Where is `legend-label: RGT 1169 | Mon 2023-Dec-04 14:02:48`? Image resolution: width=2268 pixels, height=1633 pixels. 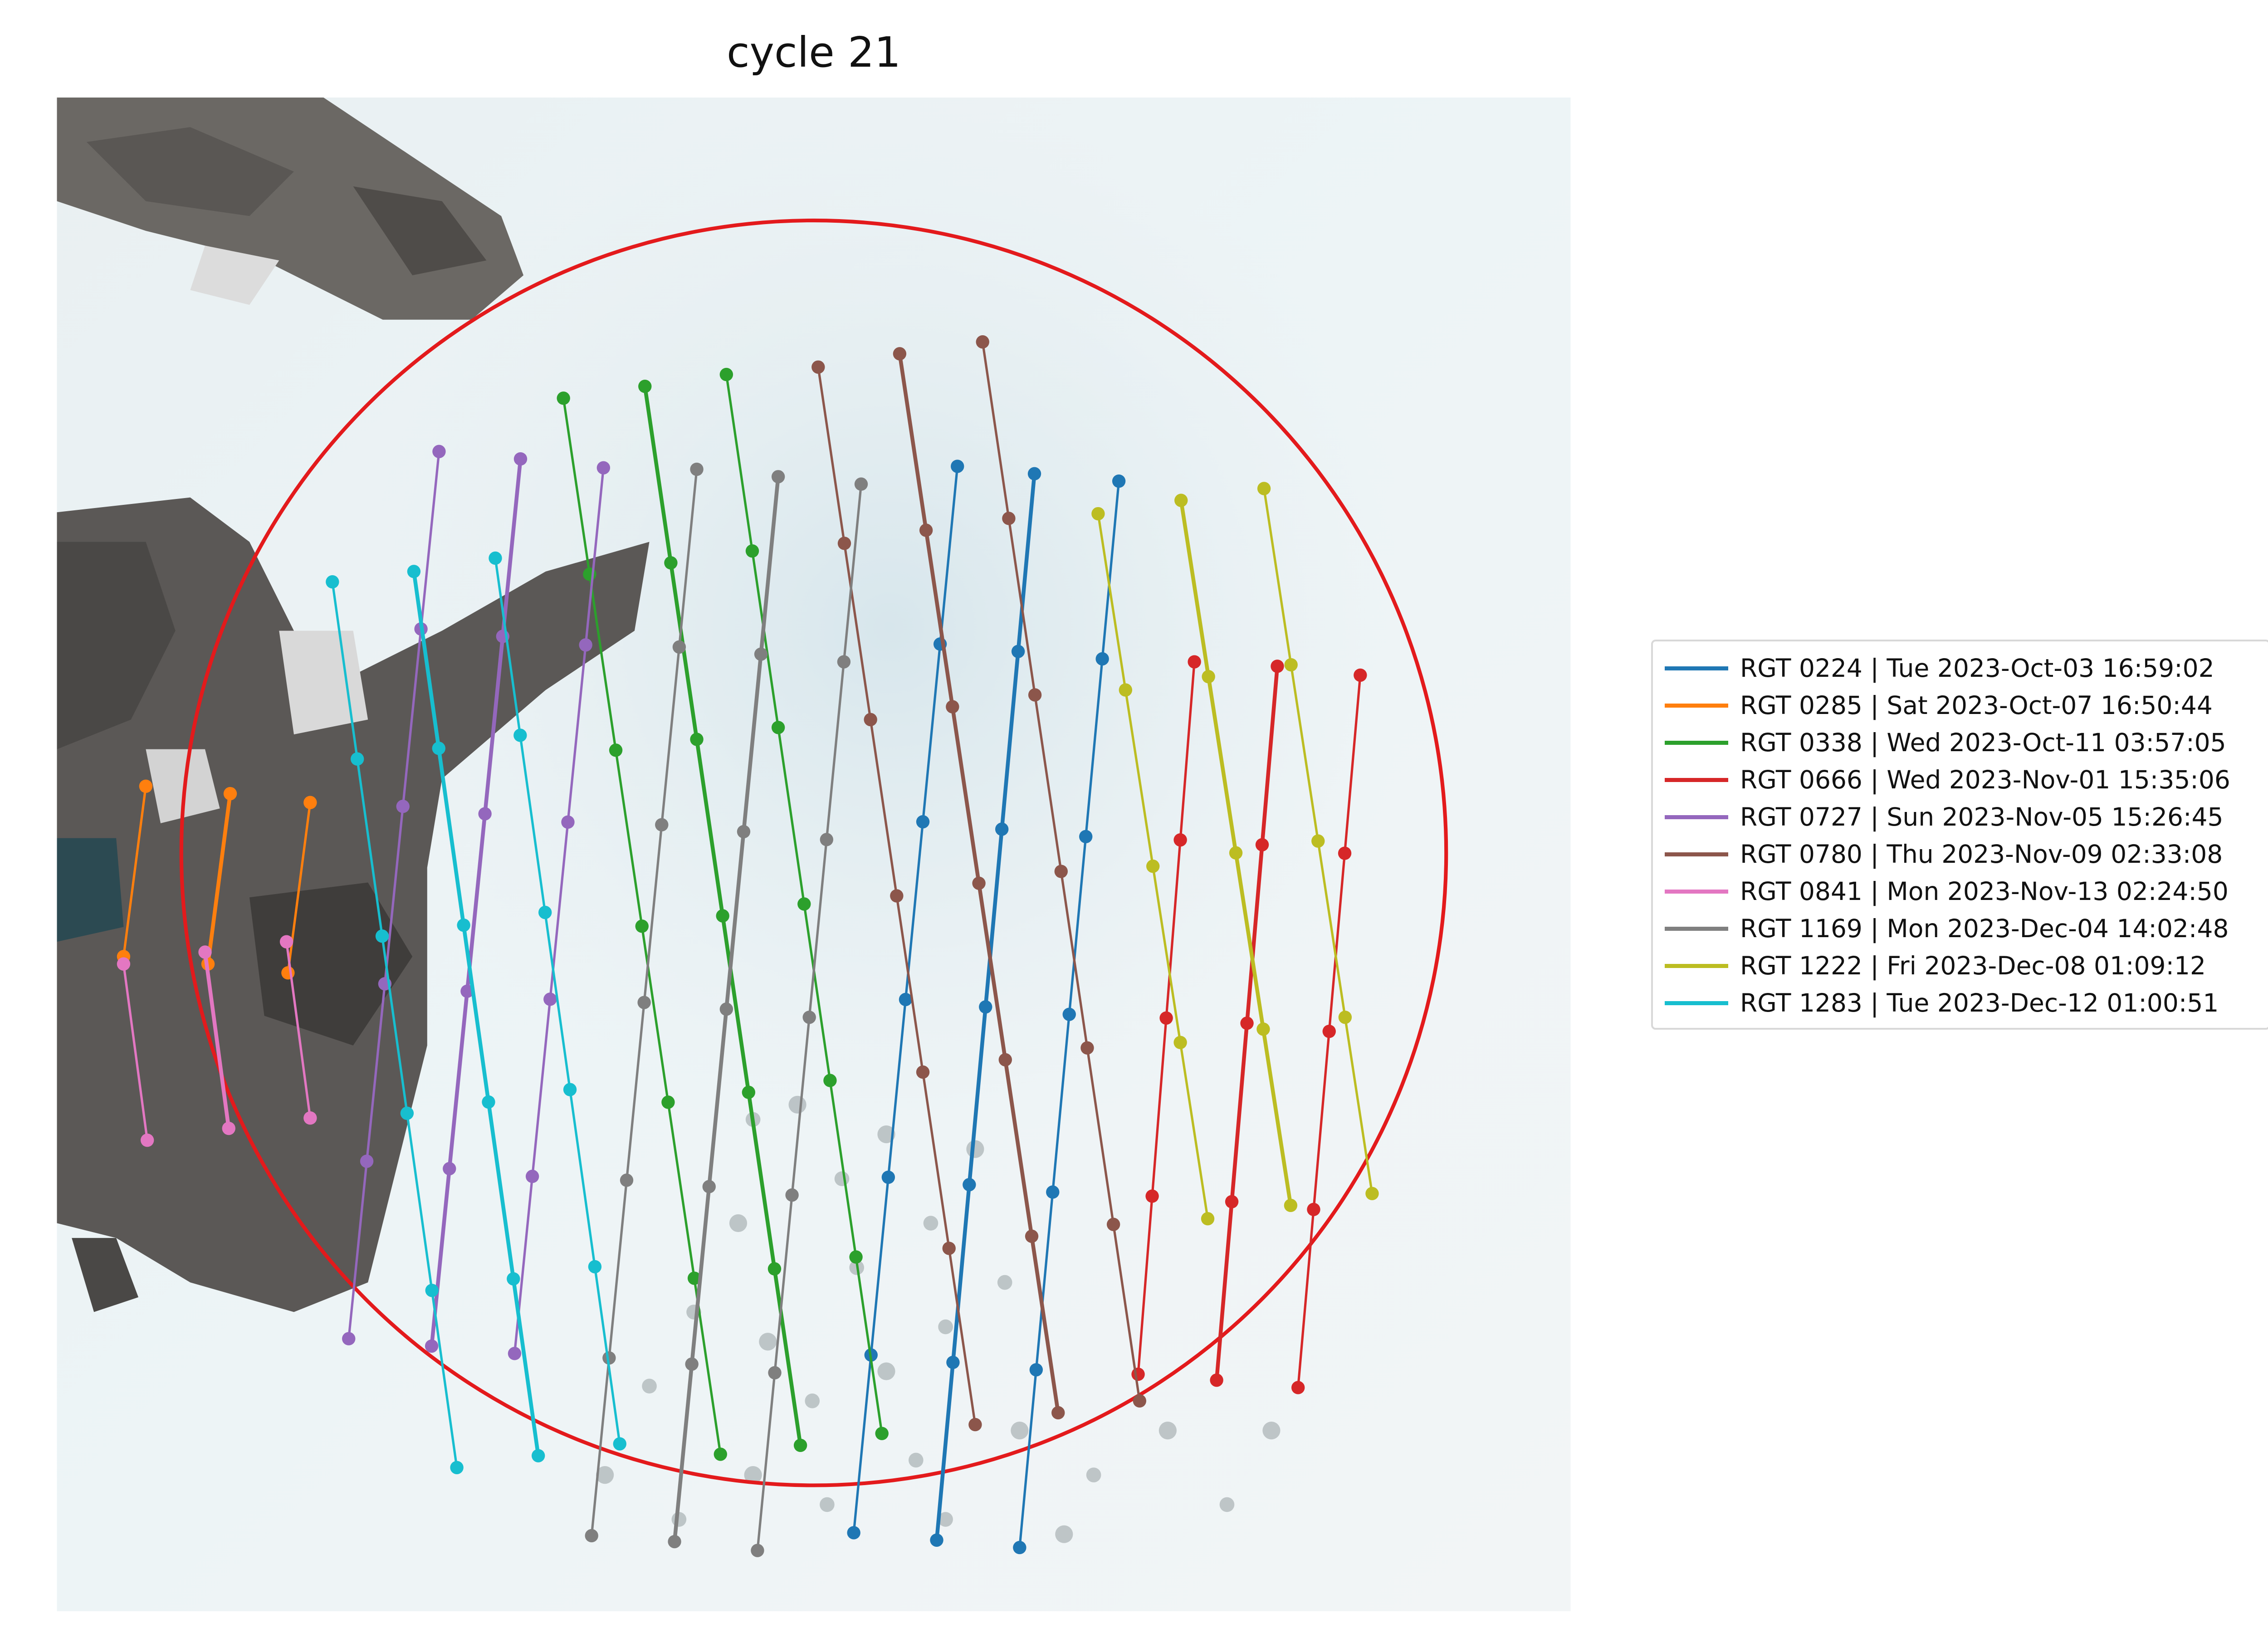
legend-label: RGT 1169 | Mon 2023-Dec-04 14:02:48 is located at coordinates (1984, 928).